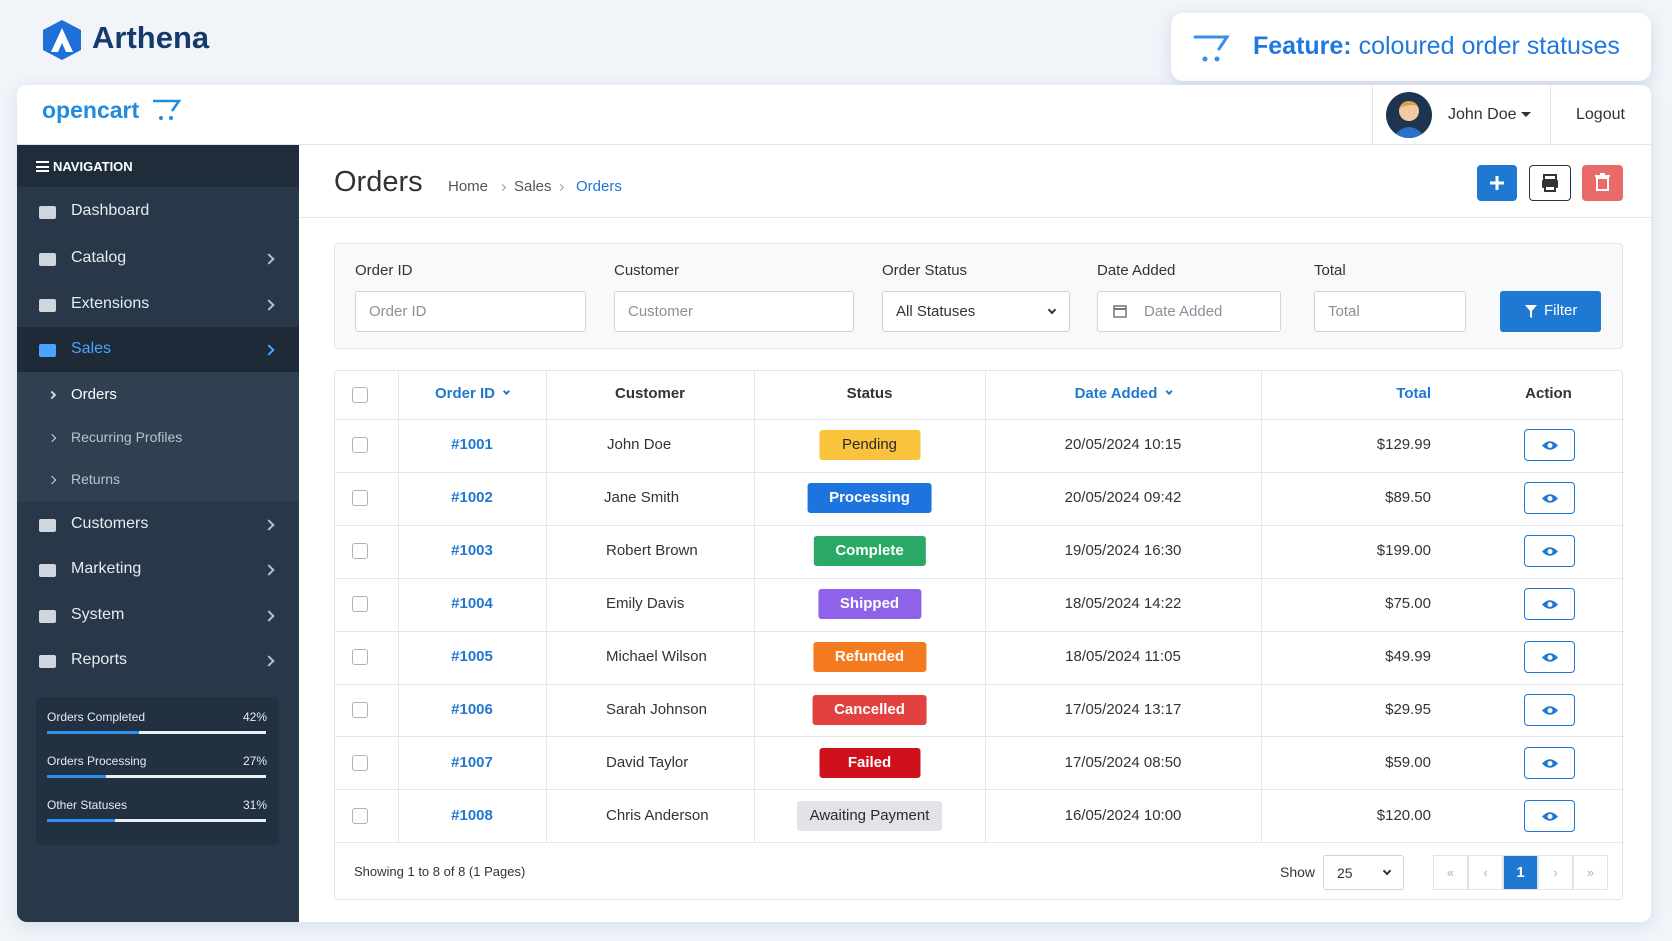 The image size is (1672, 941). I want to click on order-id-link: #1007, so click(472, 762).